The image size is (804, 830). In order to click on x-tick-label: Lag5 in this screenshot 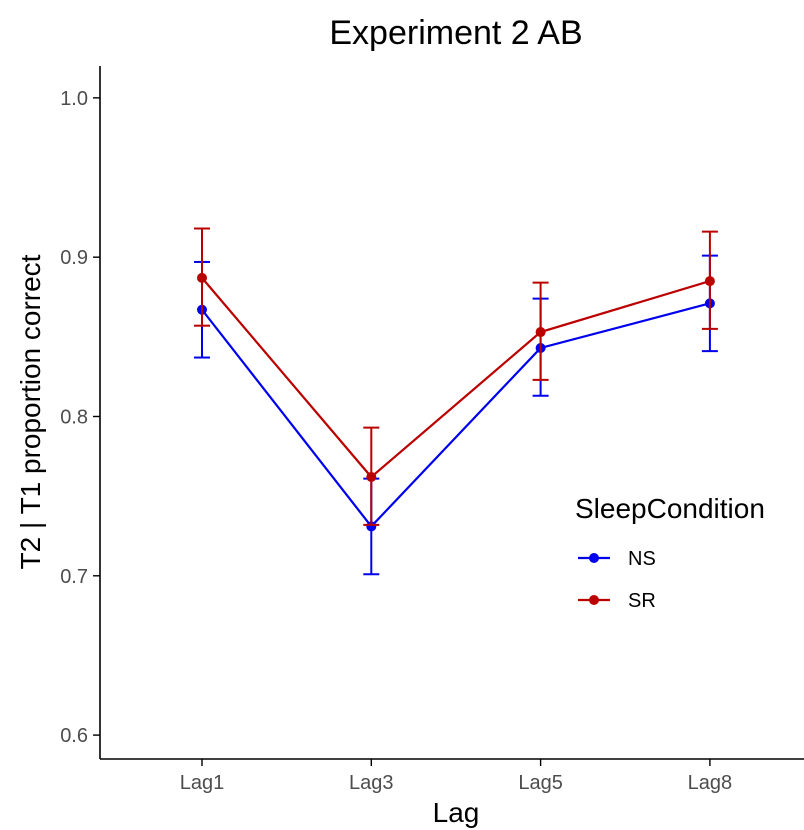, I will do `click(540, 783)`.